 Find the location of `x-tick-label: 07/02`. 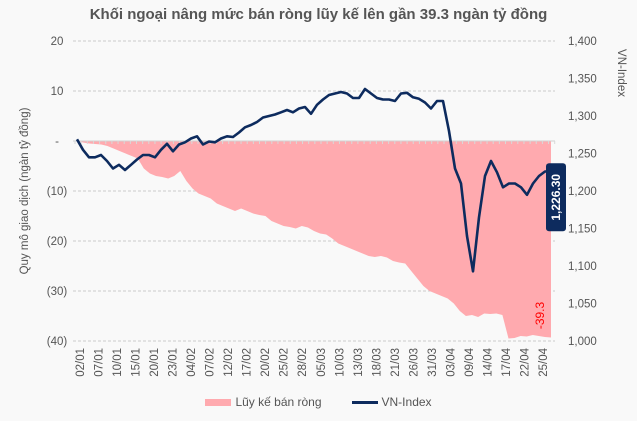

x-tick-label: 07/02 is located at coordinates (211, 362).